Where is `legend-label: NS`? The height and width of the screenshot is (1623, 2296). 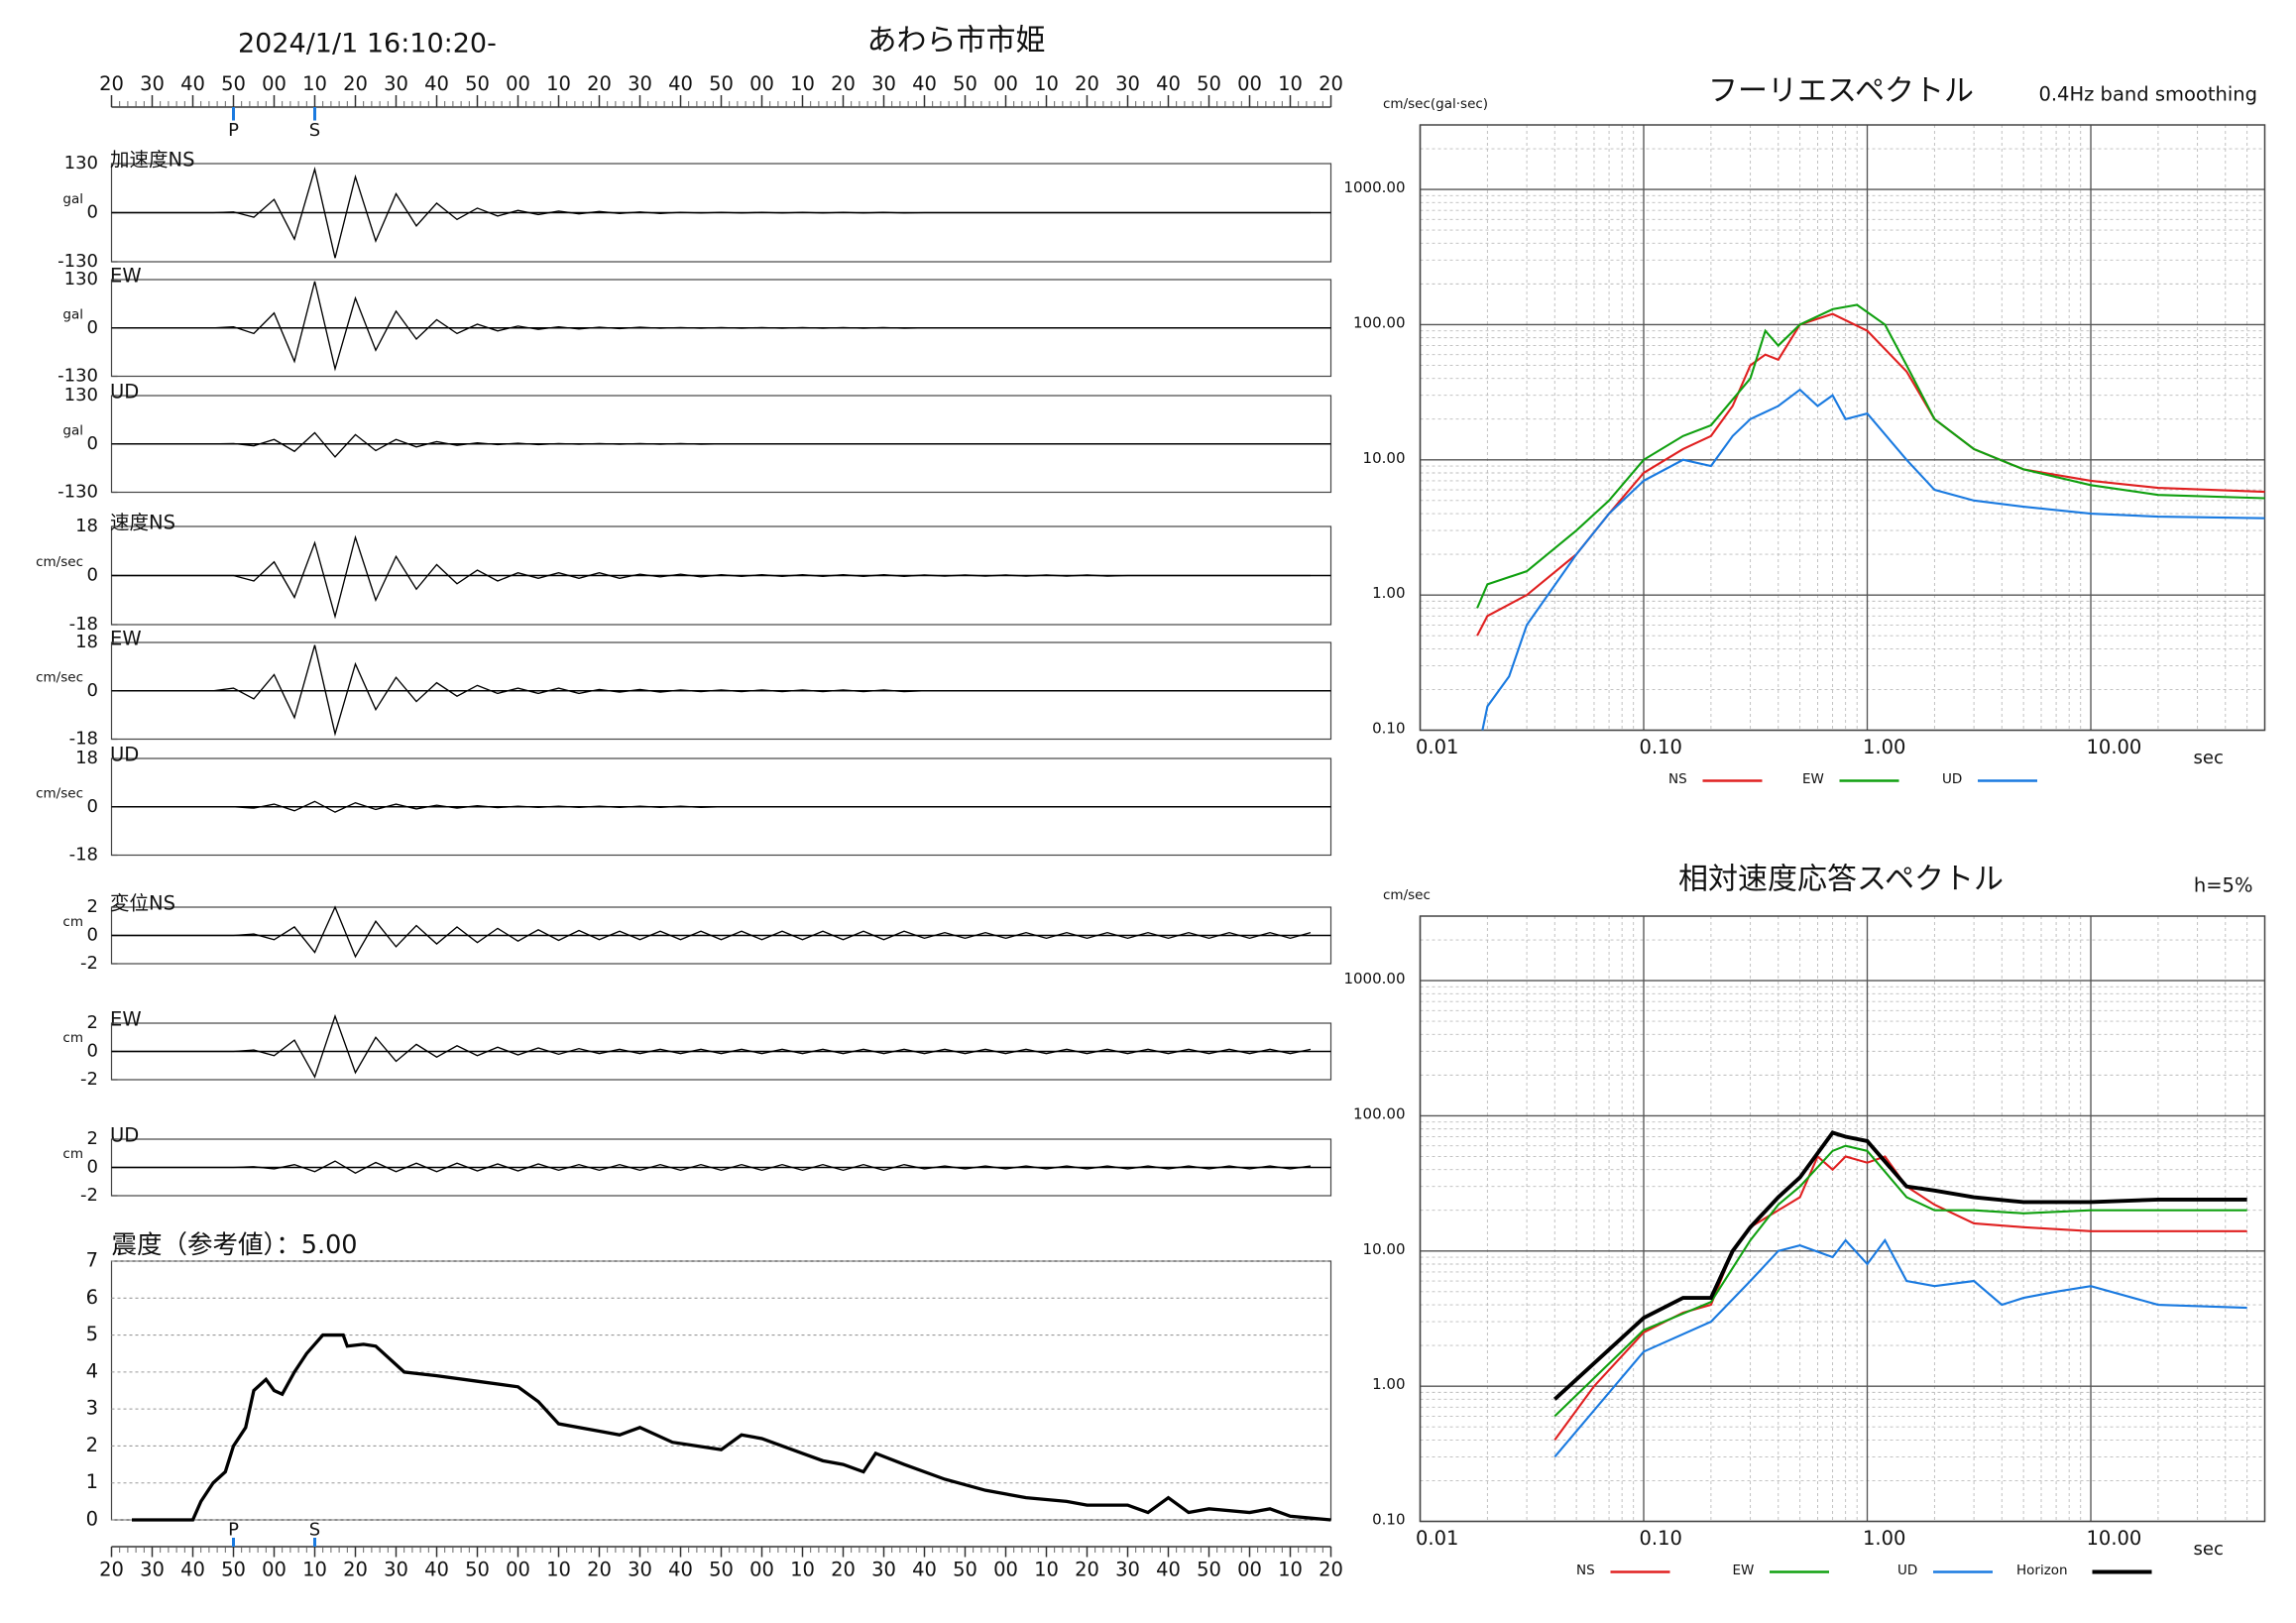 legend-label: NS is located at coordinates (1677, 779).